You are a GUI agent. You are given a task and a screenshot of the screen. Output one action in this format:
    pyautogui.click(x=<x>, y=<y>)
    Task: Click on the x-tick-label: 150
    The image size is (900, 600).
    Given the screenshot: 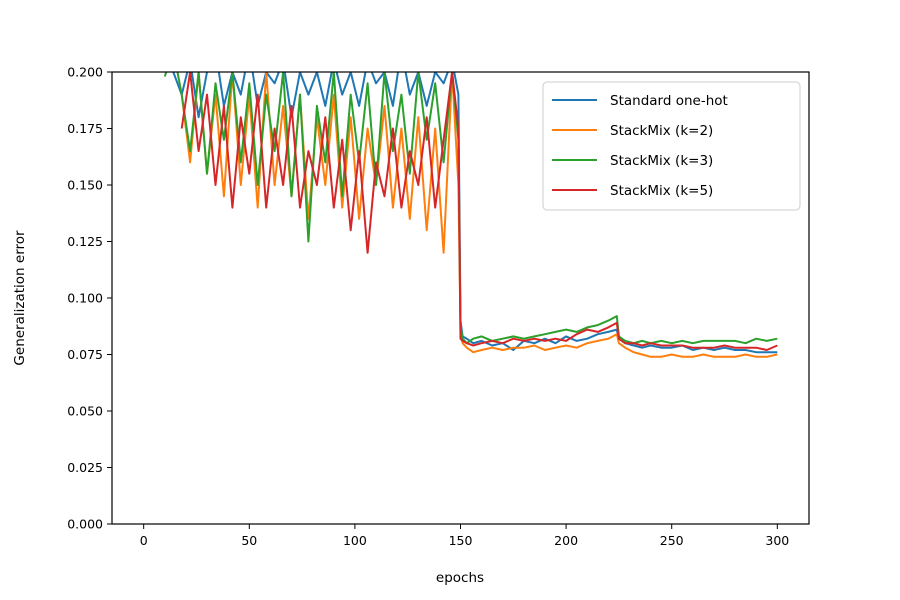 What is the action you would take?
    pyautogui.click(x=461, y=540)
    